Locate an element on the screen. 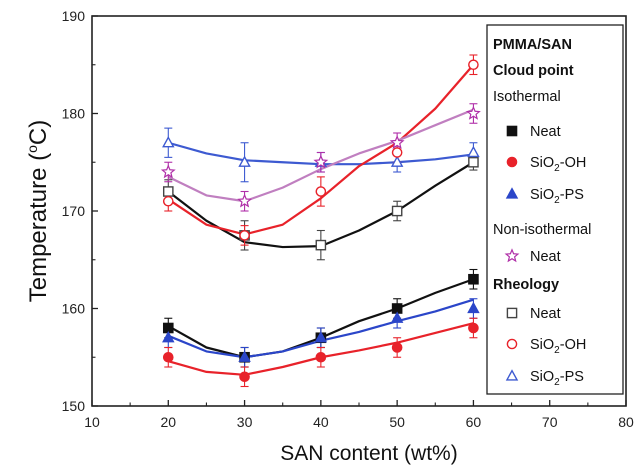 Image resolution: width=636 pixels, height=468 pixels. y-tick-label: 150 is located at coordinates (74, 406).